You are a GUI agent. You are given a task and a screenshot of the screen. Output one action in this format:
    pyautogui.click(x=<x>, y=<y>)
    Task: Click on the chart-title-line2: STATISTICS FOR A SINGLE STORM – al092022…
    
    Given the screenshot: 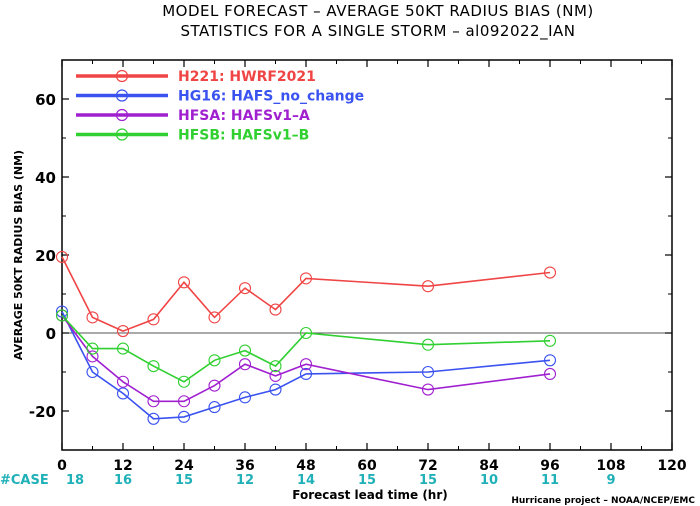 What is the action you would take?
    pyautogui.click(x=377, y=31)
    